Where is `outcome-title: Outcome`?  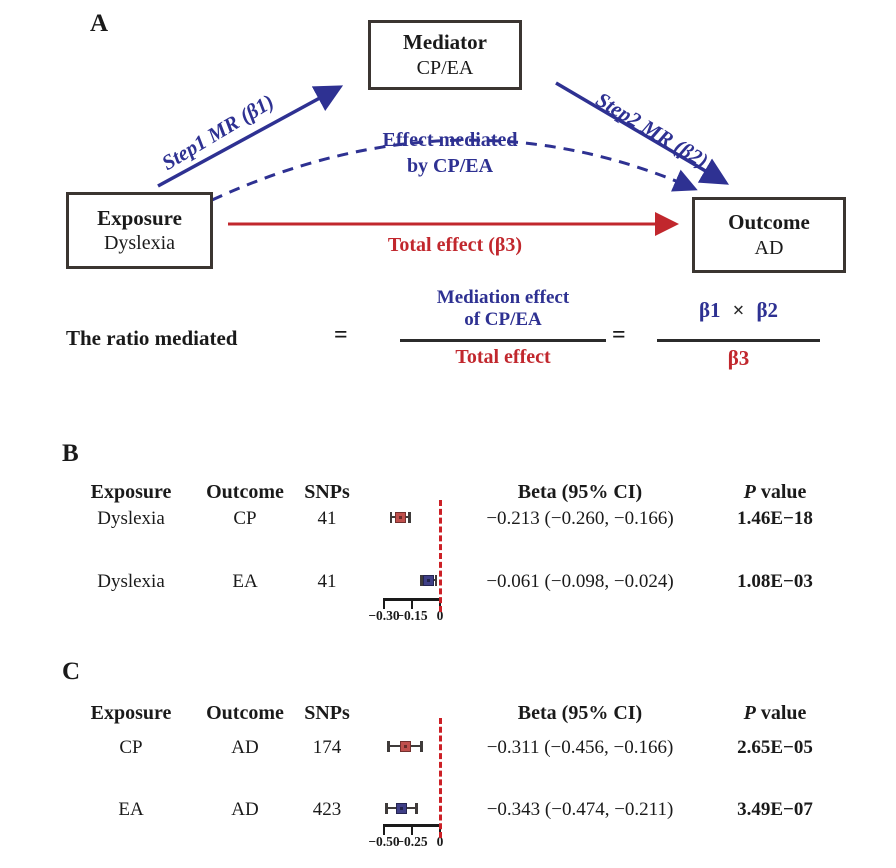
outcome-title: Outcome is located at coordinates (769, 222).